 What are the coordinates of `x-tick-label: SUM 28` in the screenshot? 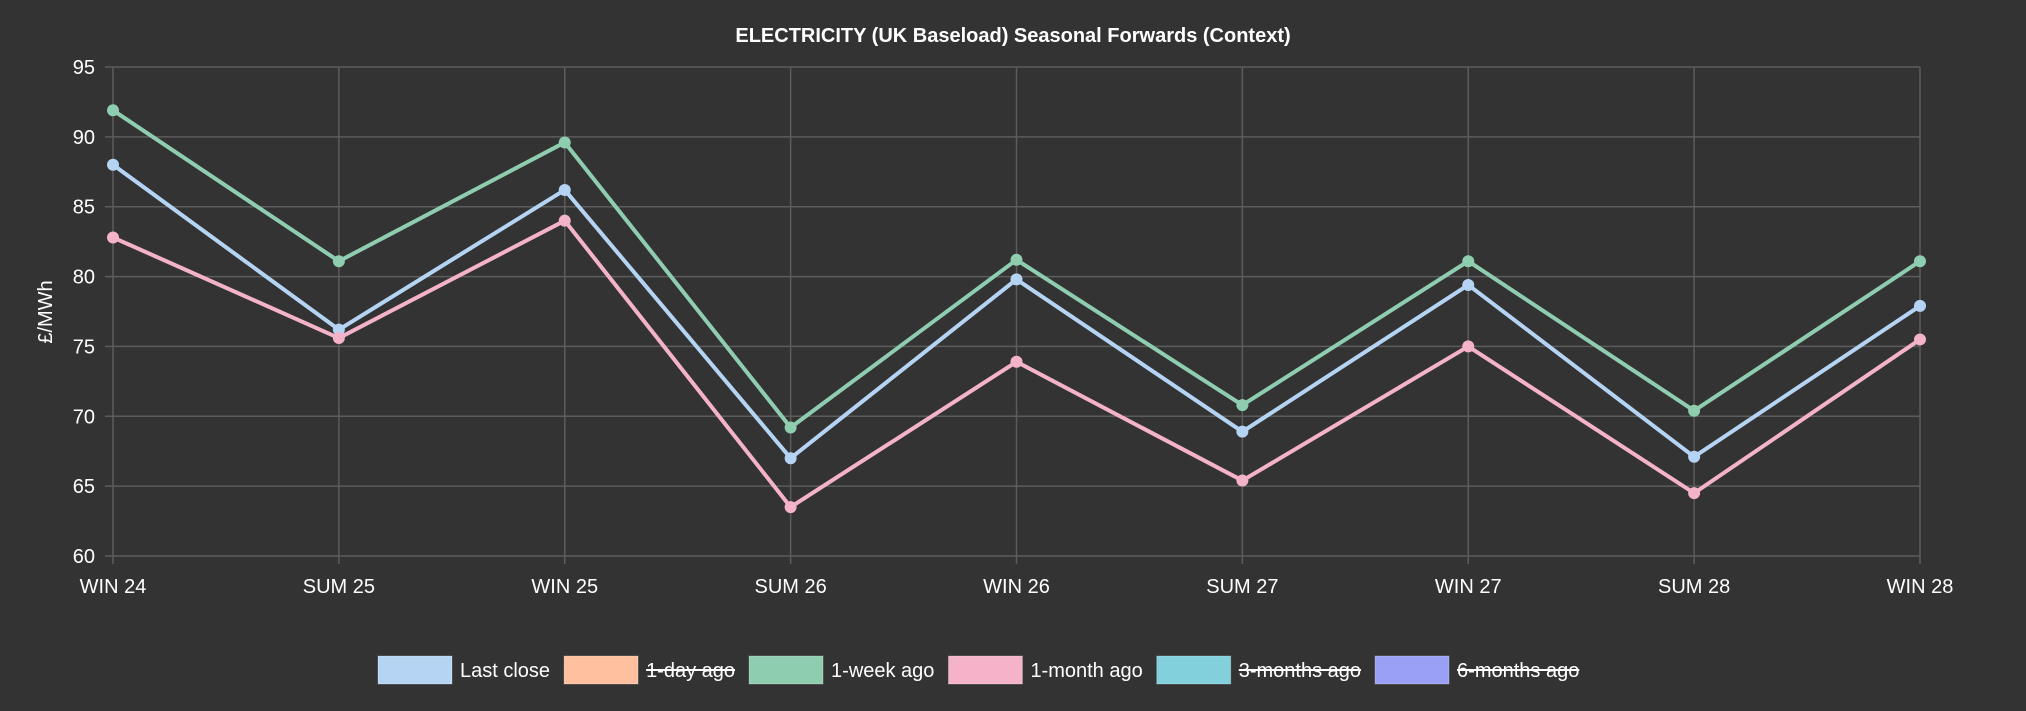 It's located at (1694, 587).